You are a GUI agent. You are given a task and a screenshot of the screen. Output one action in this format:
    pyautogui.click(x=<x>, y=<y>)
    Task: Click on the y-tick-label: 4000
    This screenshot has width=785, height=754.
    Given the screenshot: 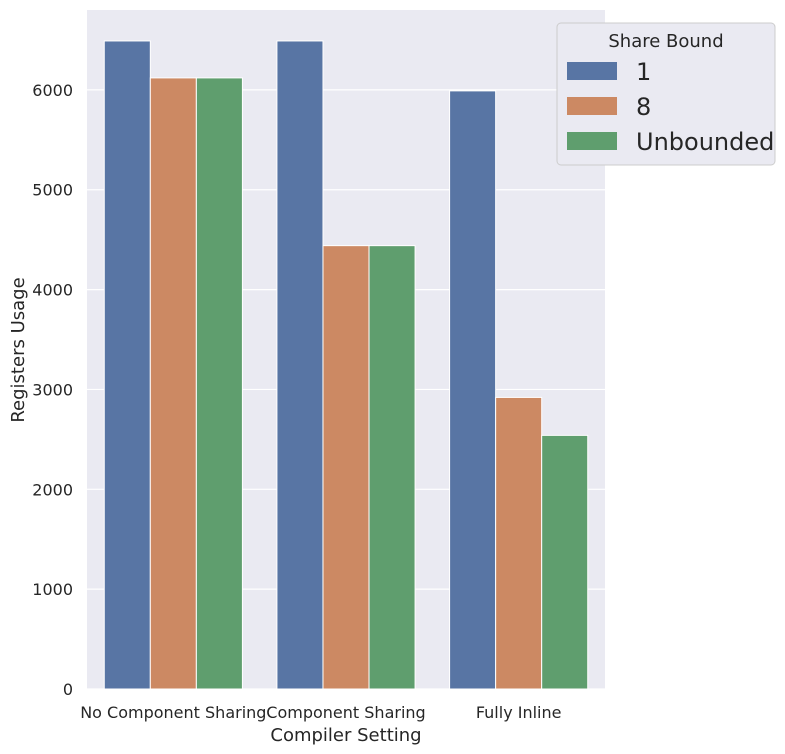 What is the action you would take?
    pyautogui.click(x=52, y=290)
    